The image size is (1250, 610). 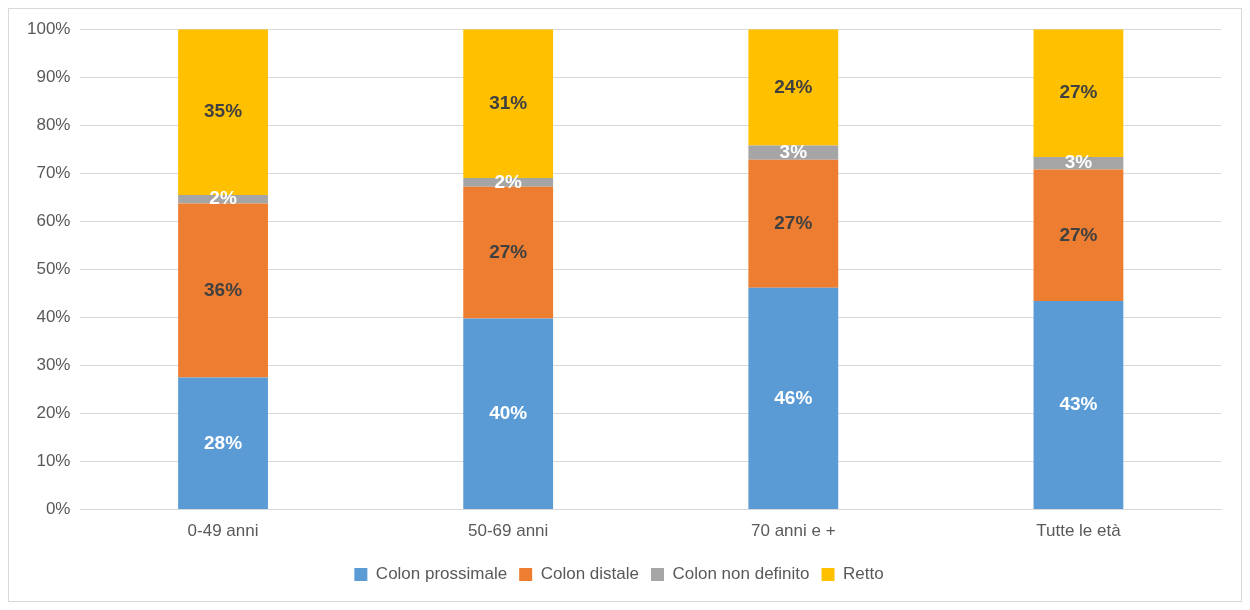 What do you see at coordinates (49, 28) in the screenshot?
I see `y-tick-label: 100%` at bounding box center [49, 28].